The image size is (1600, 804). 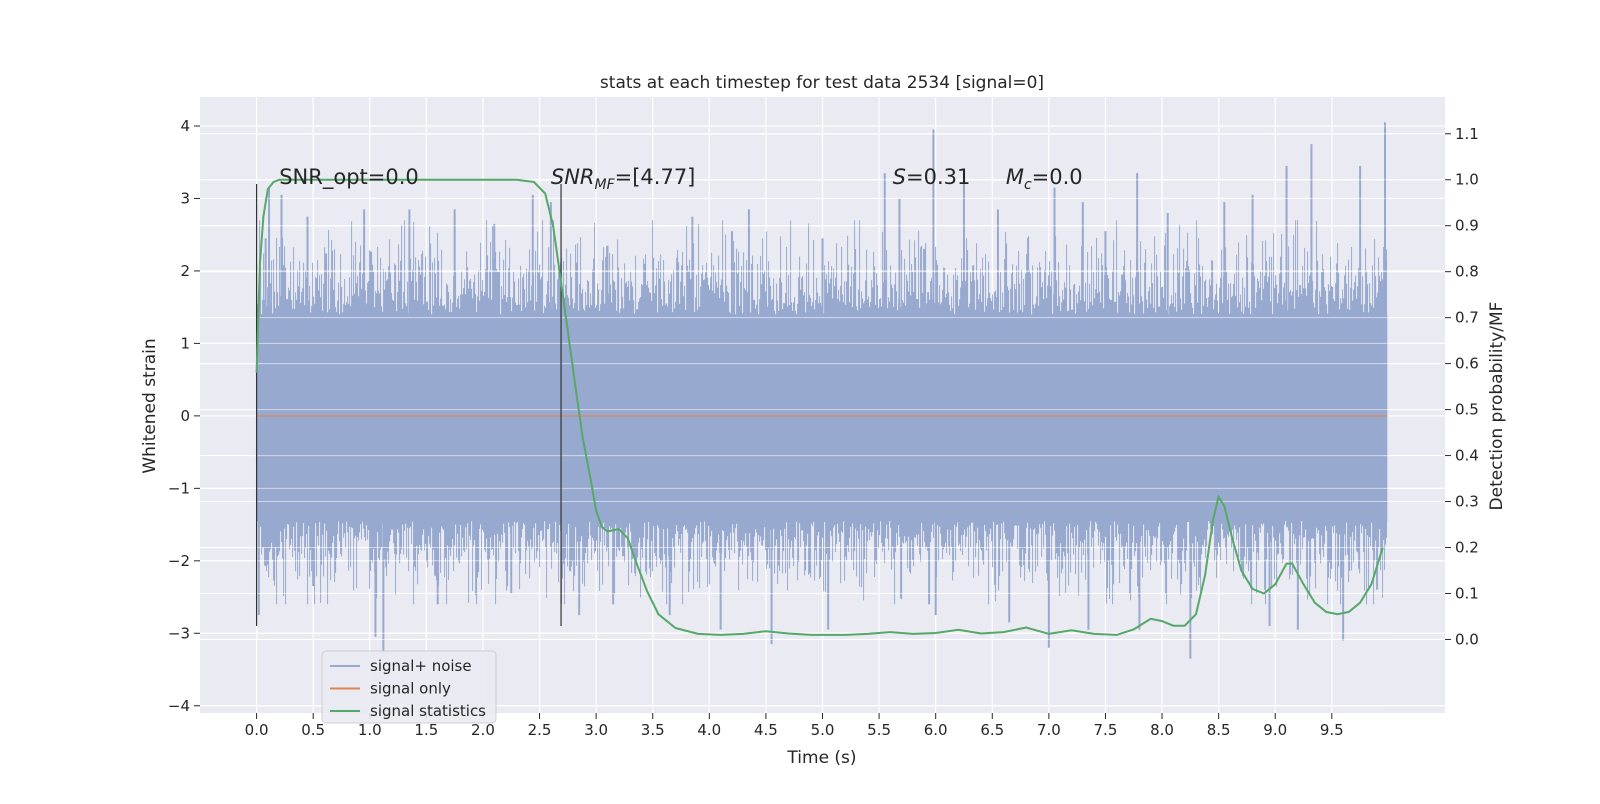 What do you see at coordinates (185, 416) in the screenshot?
I see `y-tick-label: 0` at bounding box center [185, 416].